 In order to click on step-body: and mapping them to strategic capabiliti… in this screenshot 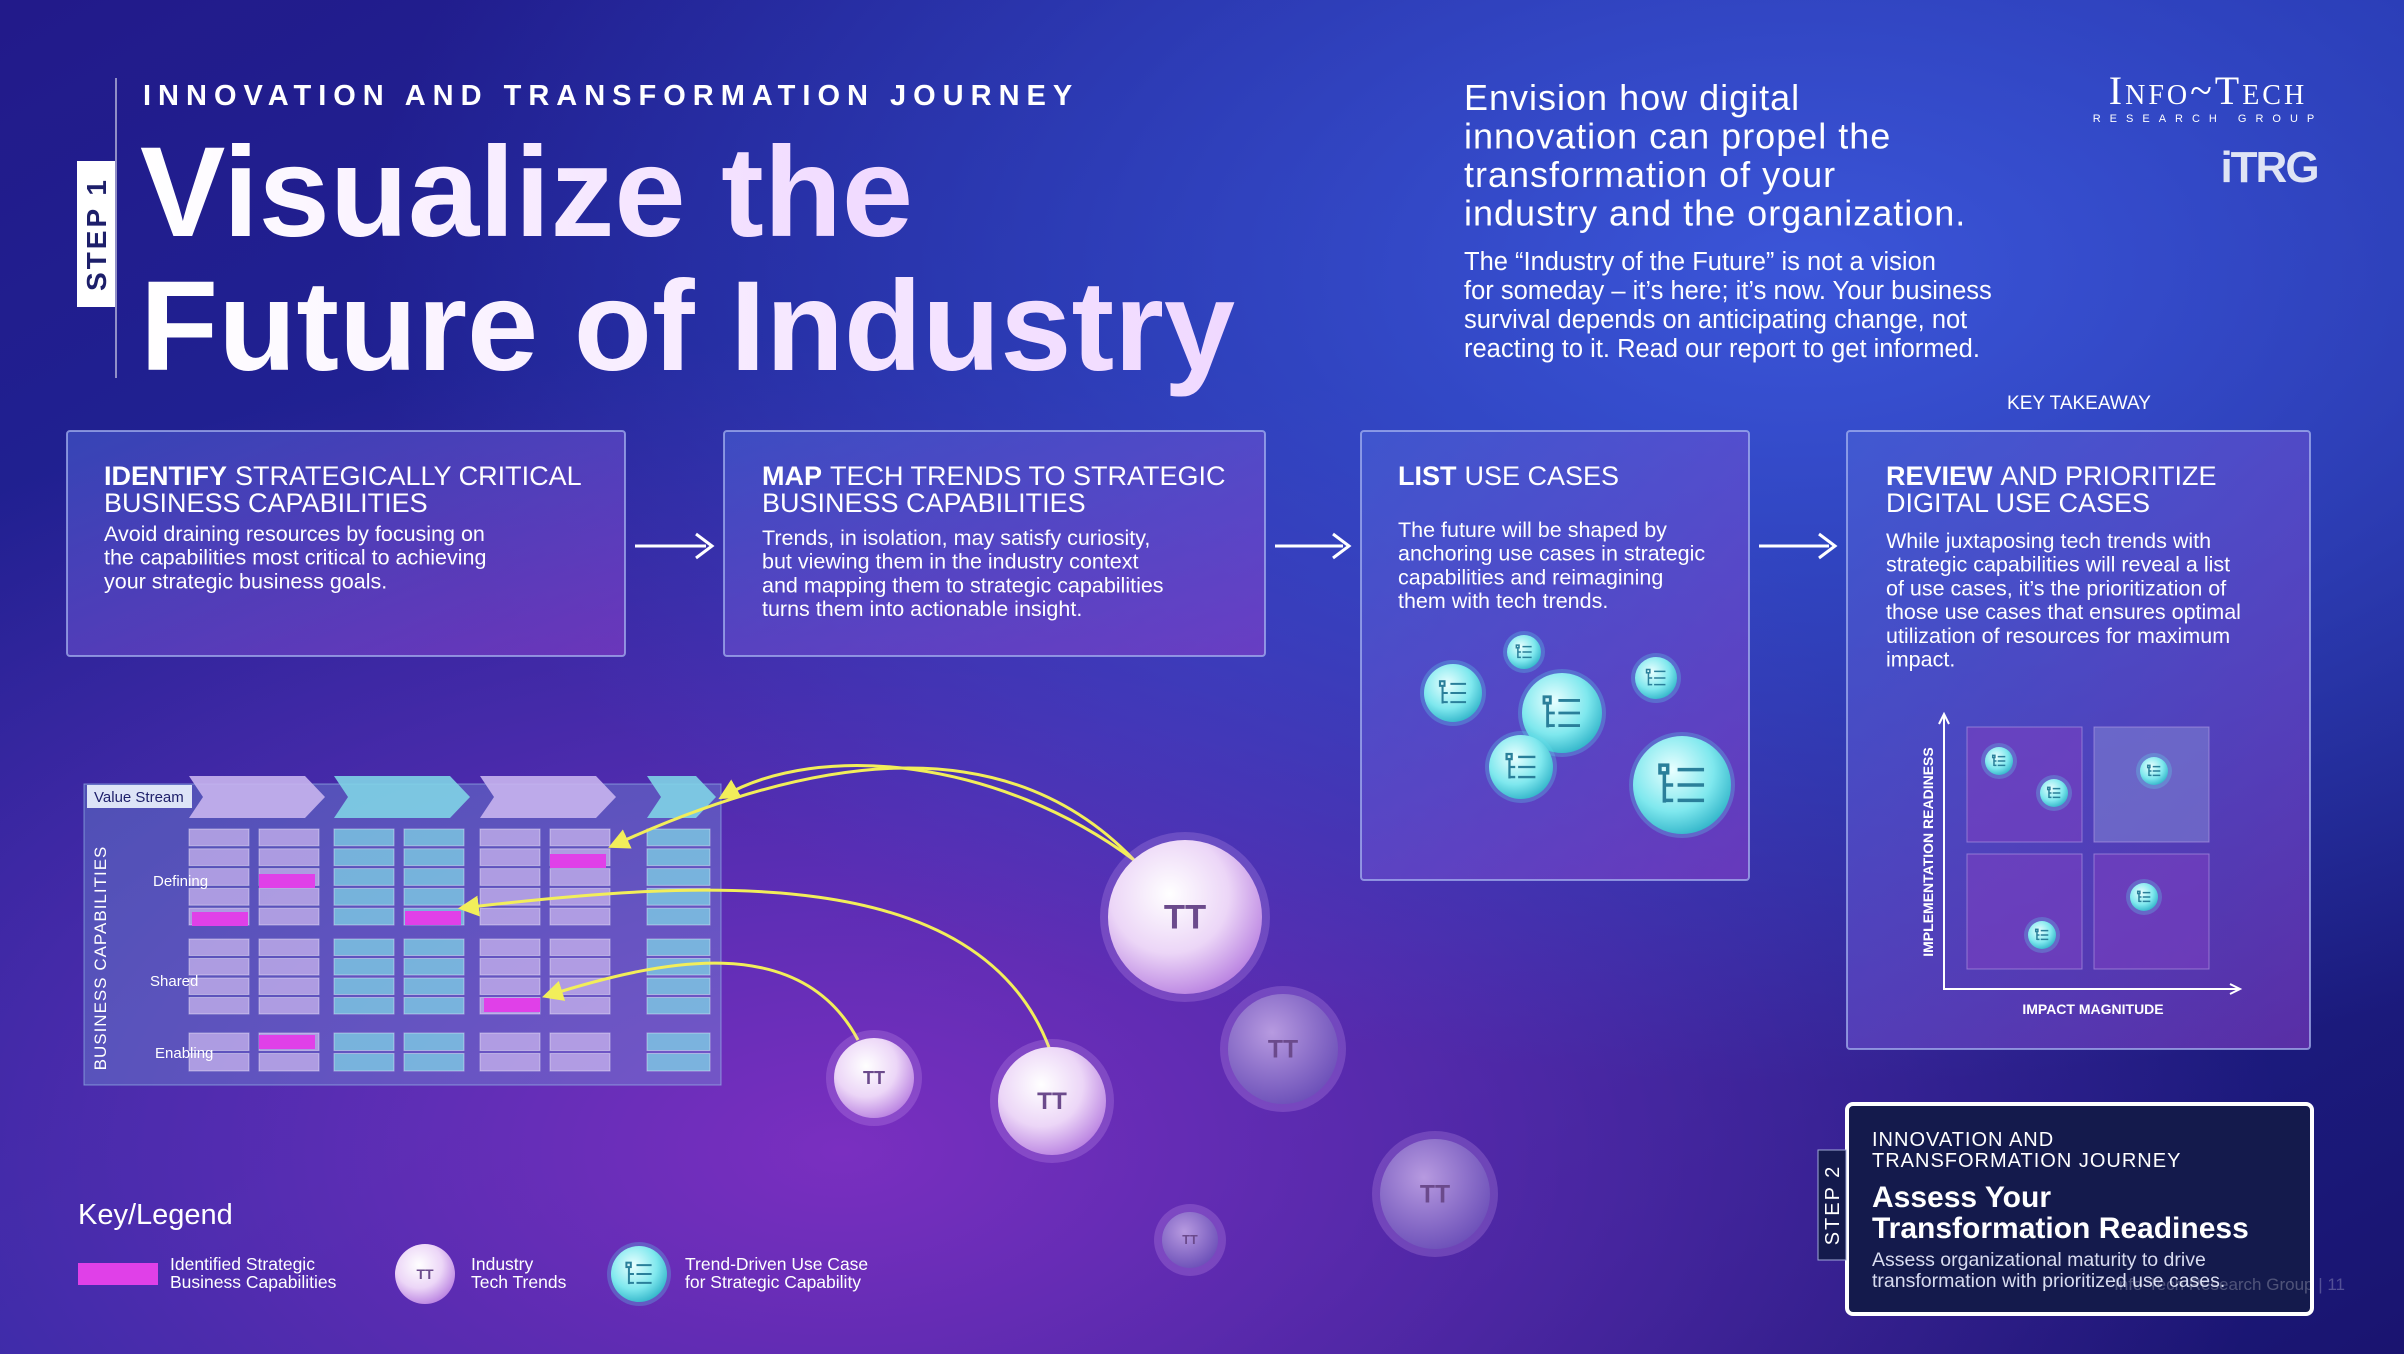, I will do `click(963, 585)`.